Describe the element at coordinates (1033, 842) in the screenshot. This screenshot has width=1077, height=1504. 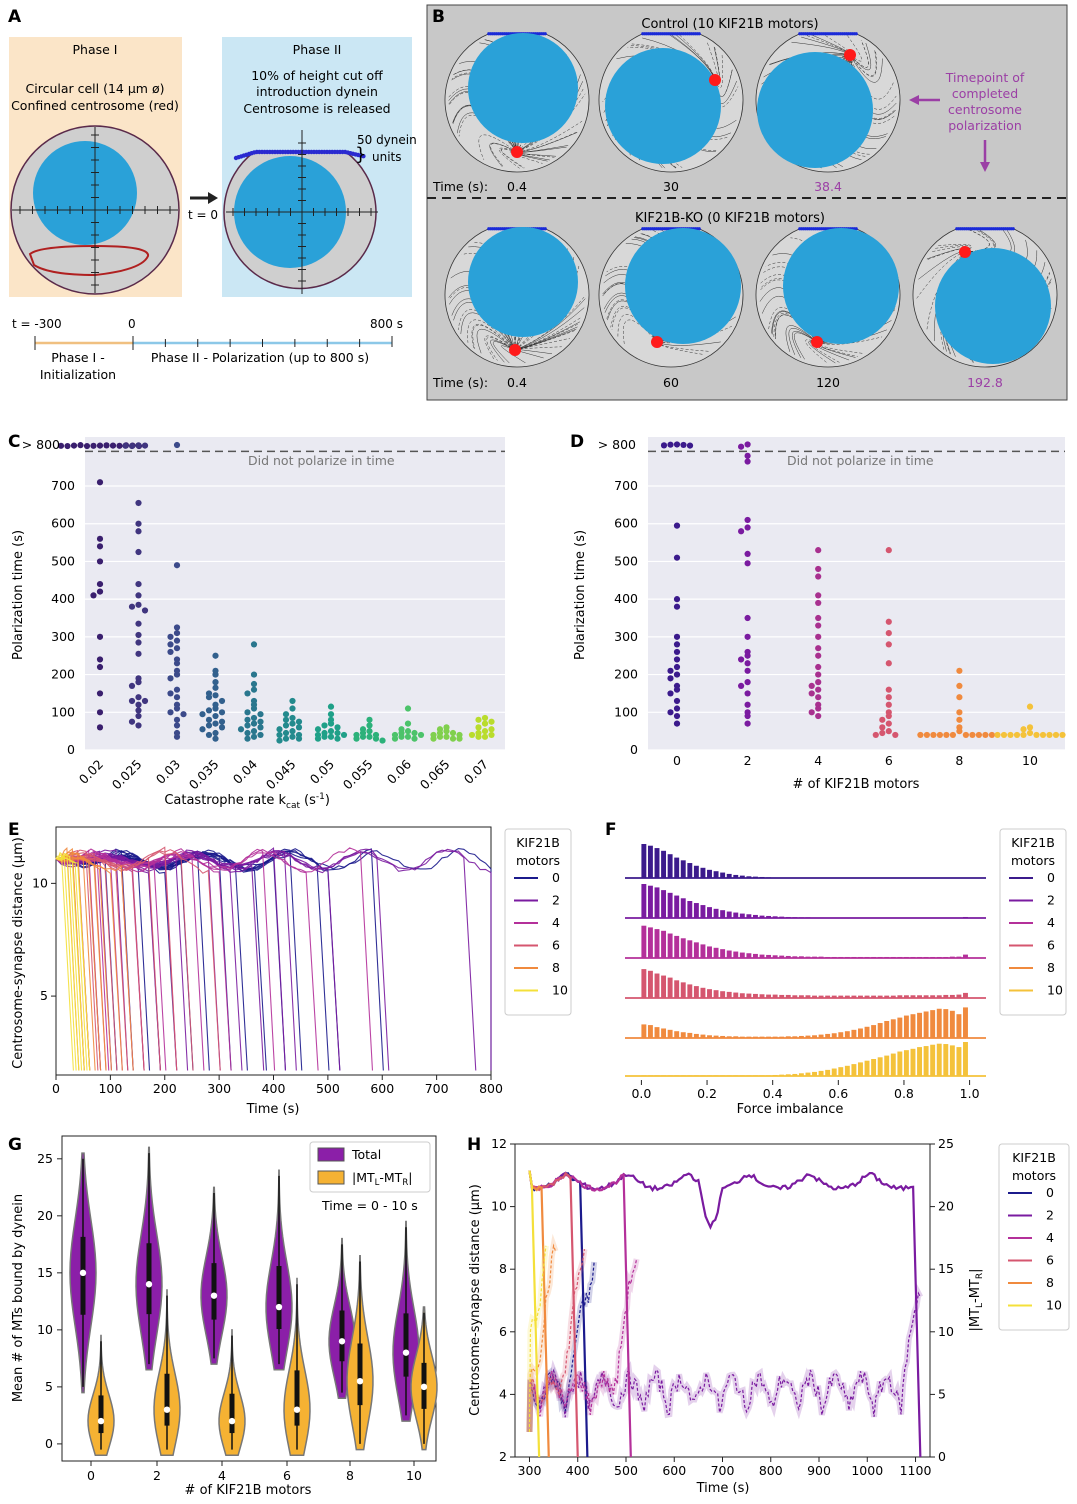
I see `panel-f-legend-title-1: KIF21B` at that location.